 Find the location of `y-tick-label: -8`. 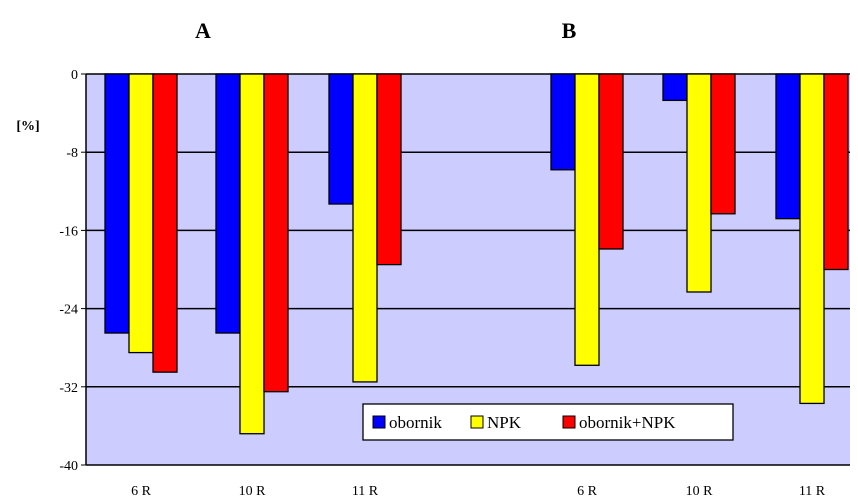

y-tick-label: -8 is located at coordinates (72, 153).